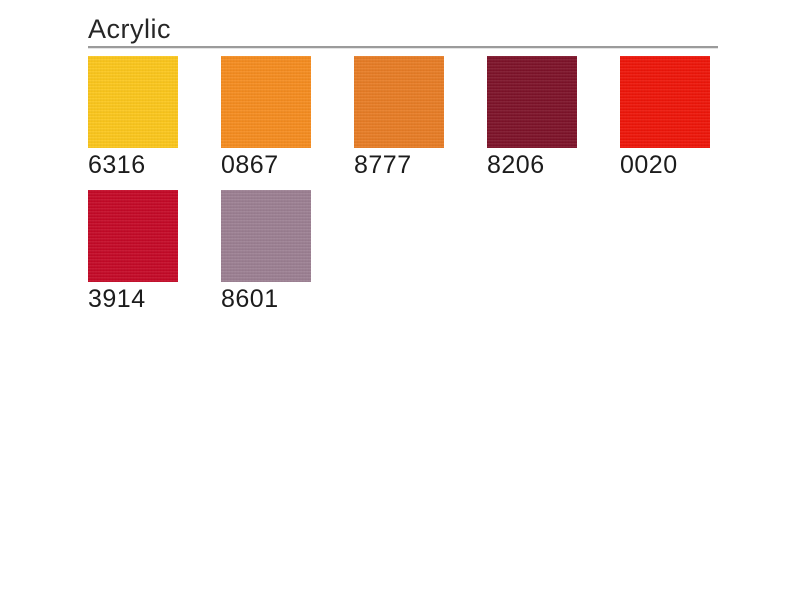  I want to click on swatch-cell: 0867, so click(266, 117).